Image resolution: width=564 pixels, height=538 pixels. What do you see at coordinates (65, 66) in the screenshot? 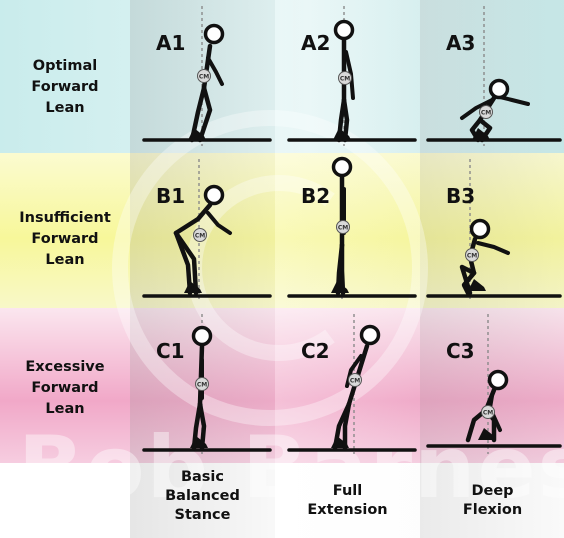
I see `row-label-line: Optimal` at bounding box center [65, 66].